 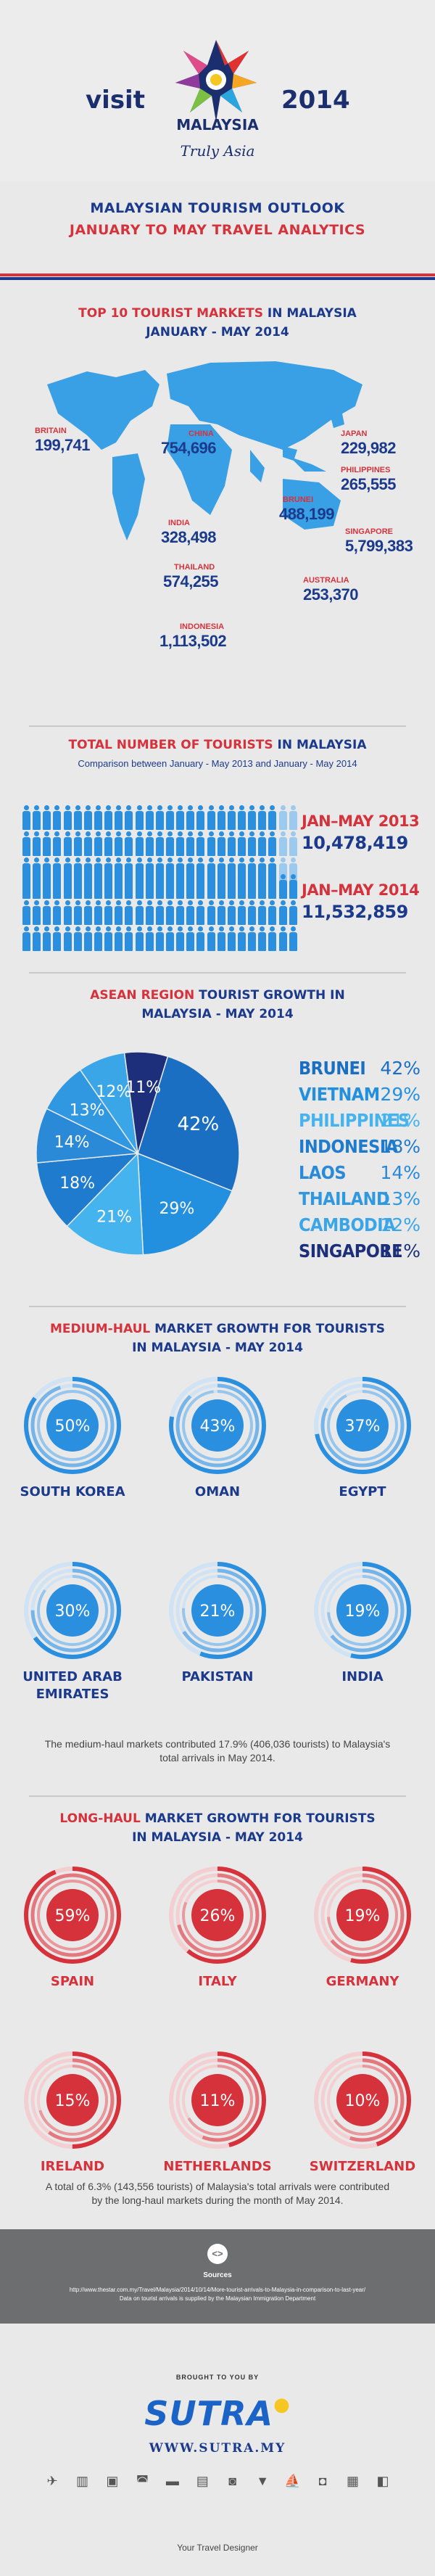 What do you see at coordinates (354, 433) in the screenshot?
I see `market-country-label: JAPAN` at bounding box center [354, 433].